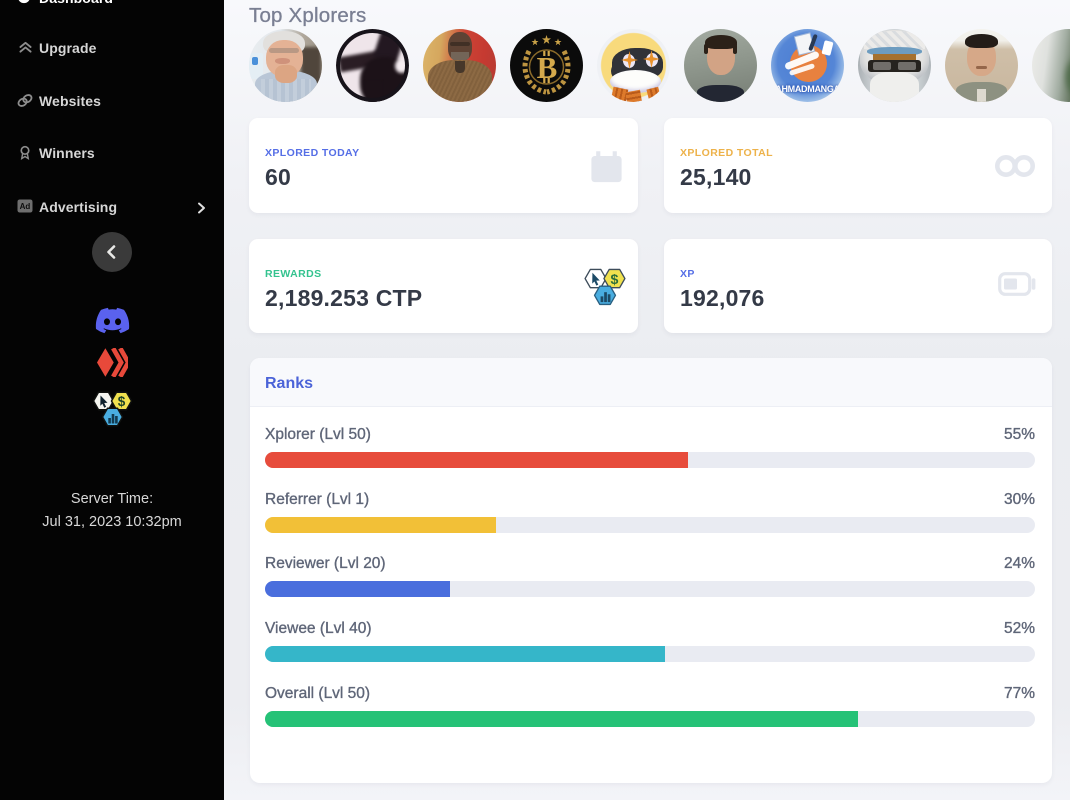 The height and width of the screenshot is (800, 1070). I want to click on svg-text: B, so click(547, 67).